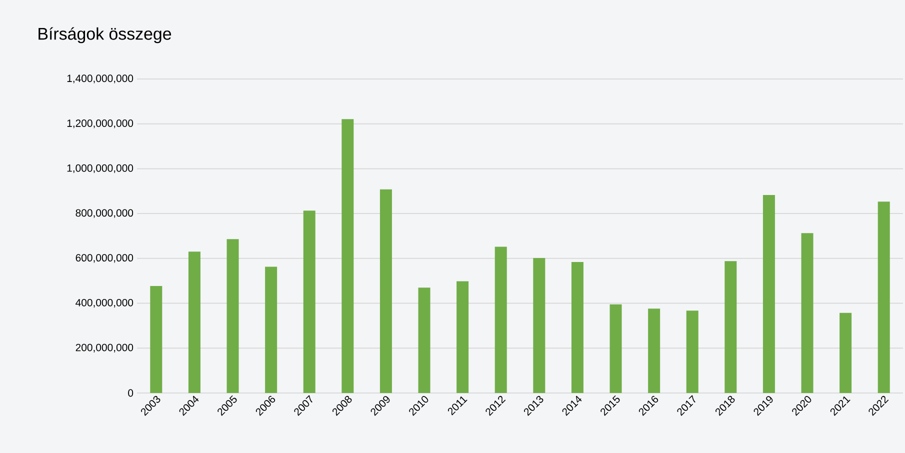  What do you see at coordinates (105, 303) in the screenshot?
I see `y-tick-label: 400,000,000` at bounding box center [105, 303].